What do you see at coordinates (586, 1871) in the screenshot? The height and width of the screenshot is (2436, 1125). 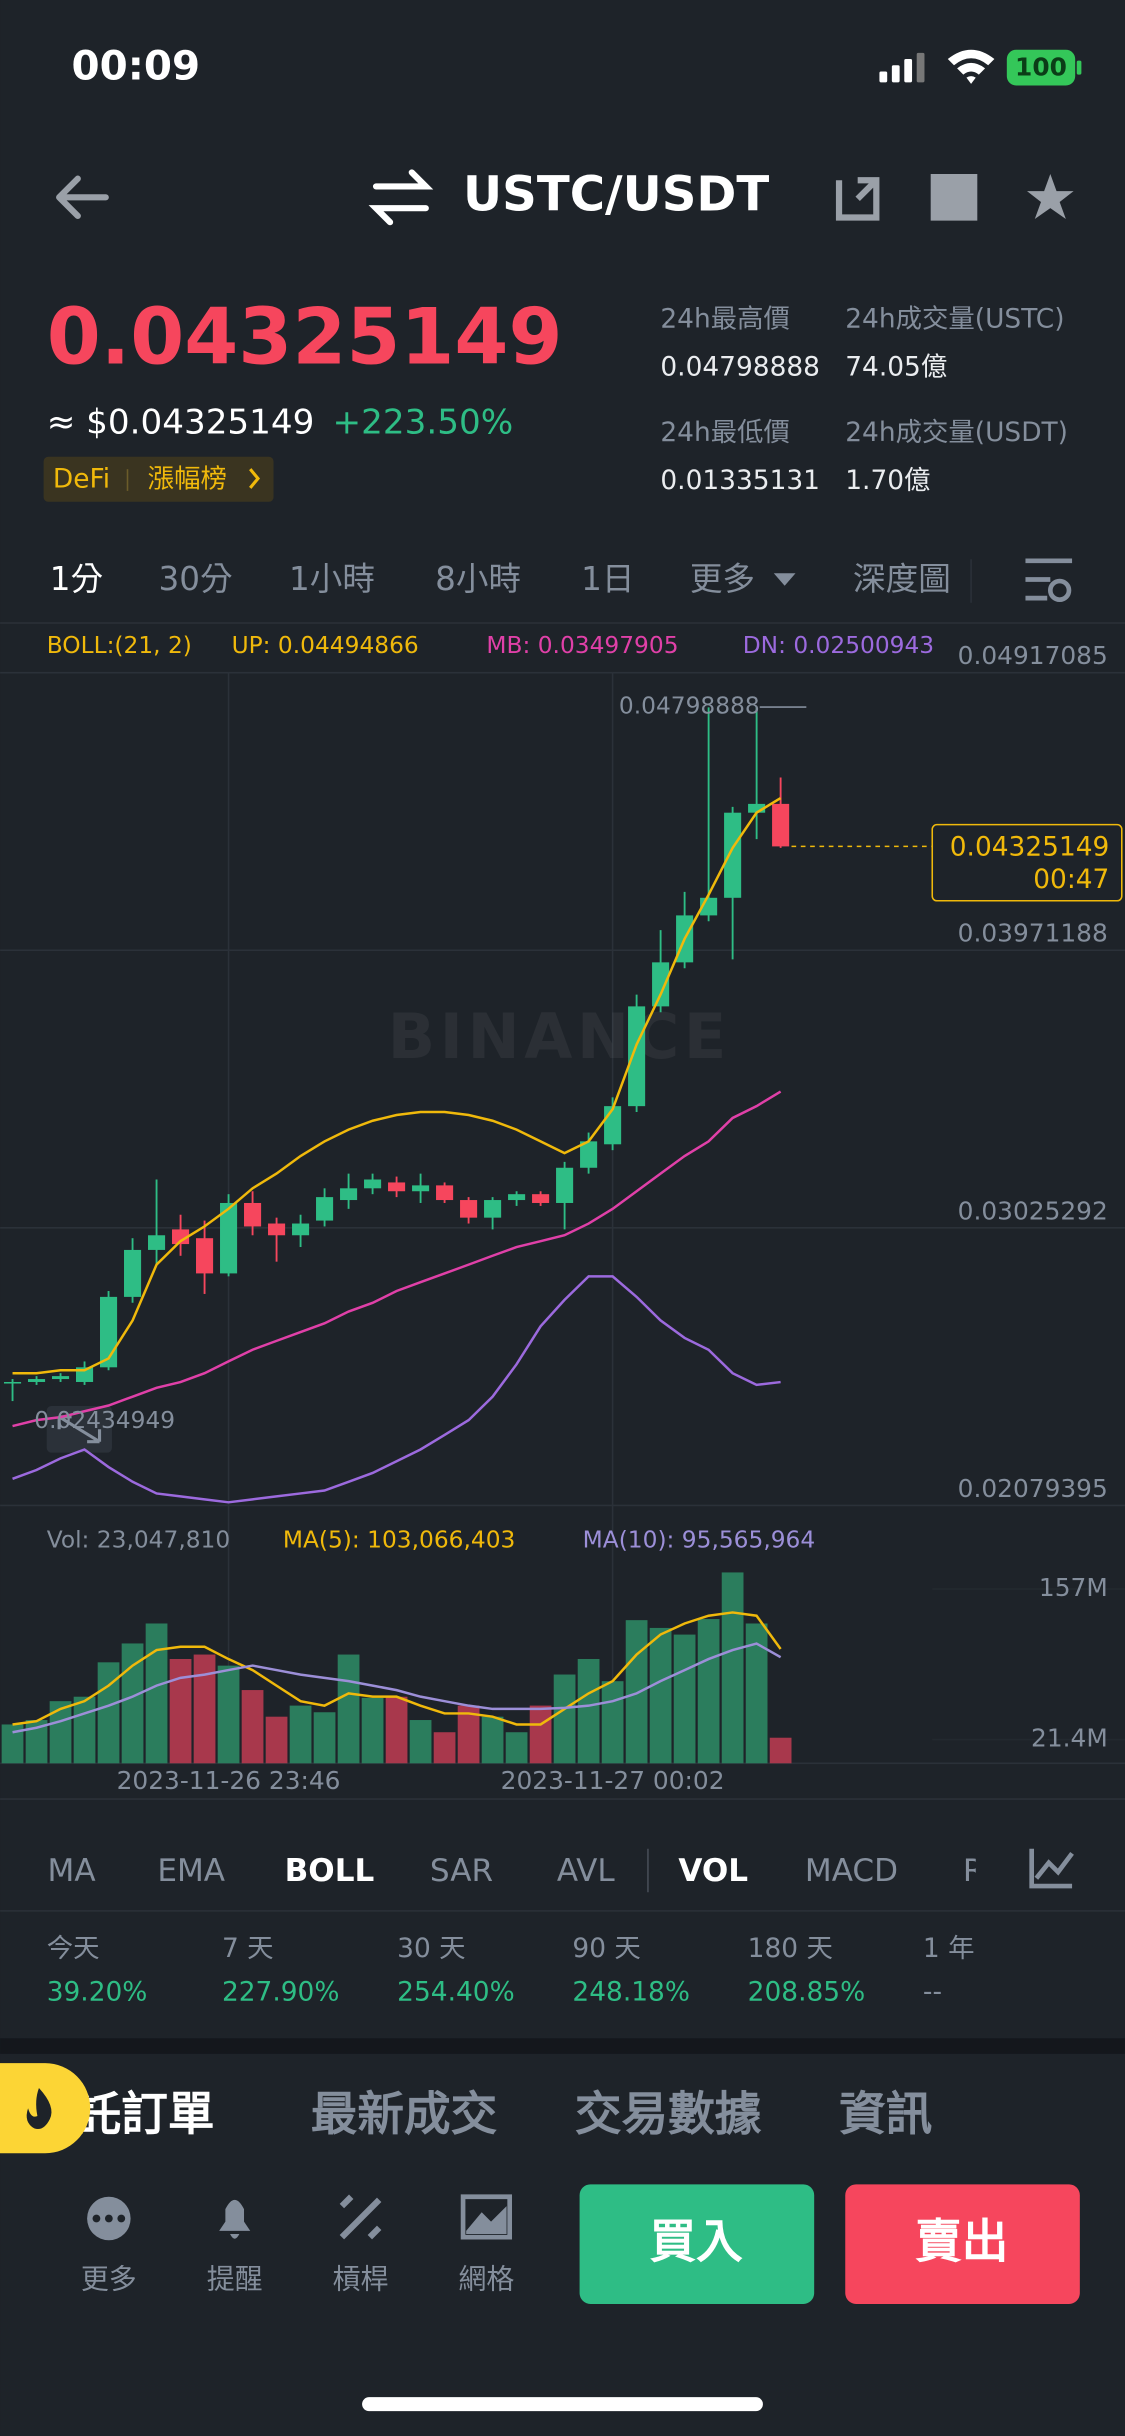 I see `indicator-tab: AVL` at bounding box center [586, 1871].